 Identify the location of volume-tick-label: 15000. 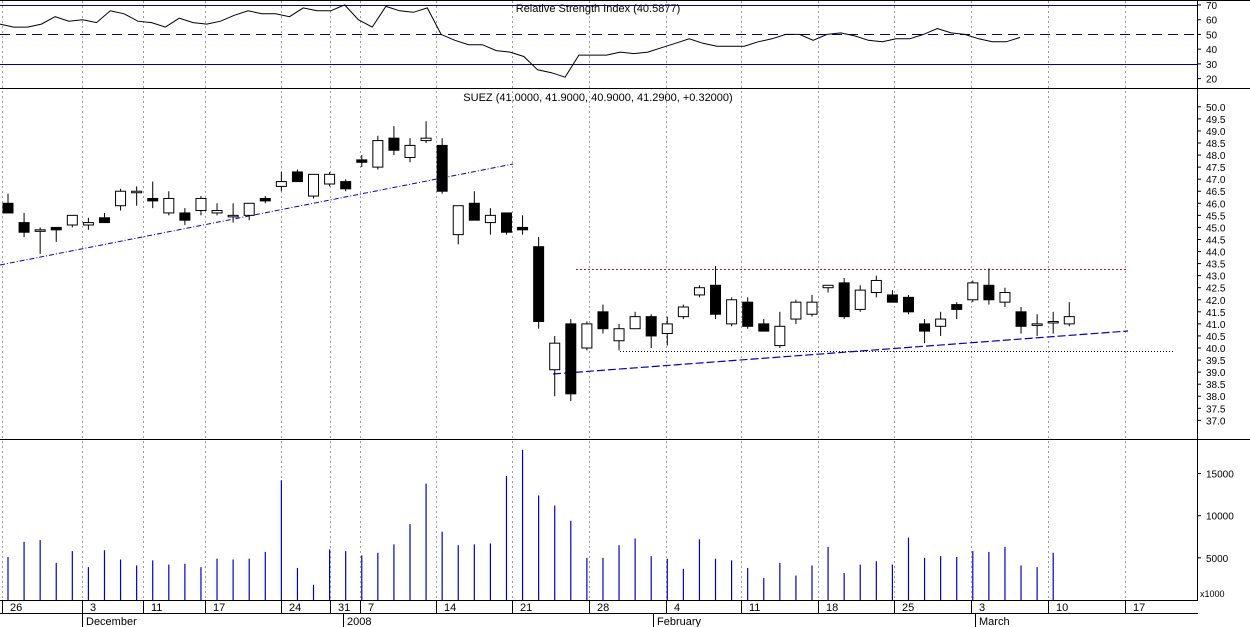
(1220, 475).